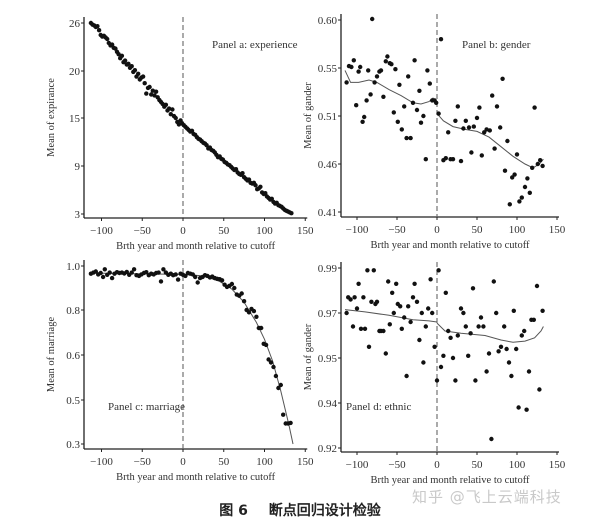 The image size is (600, 524). I want to click on y-tick-label: 0.92, so click(327, 449).